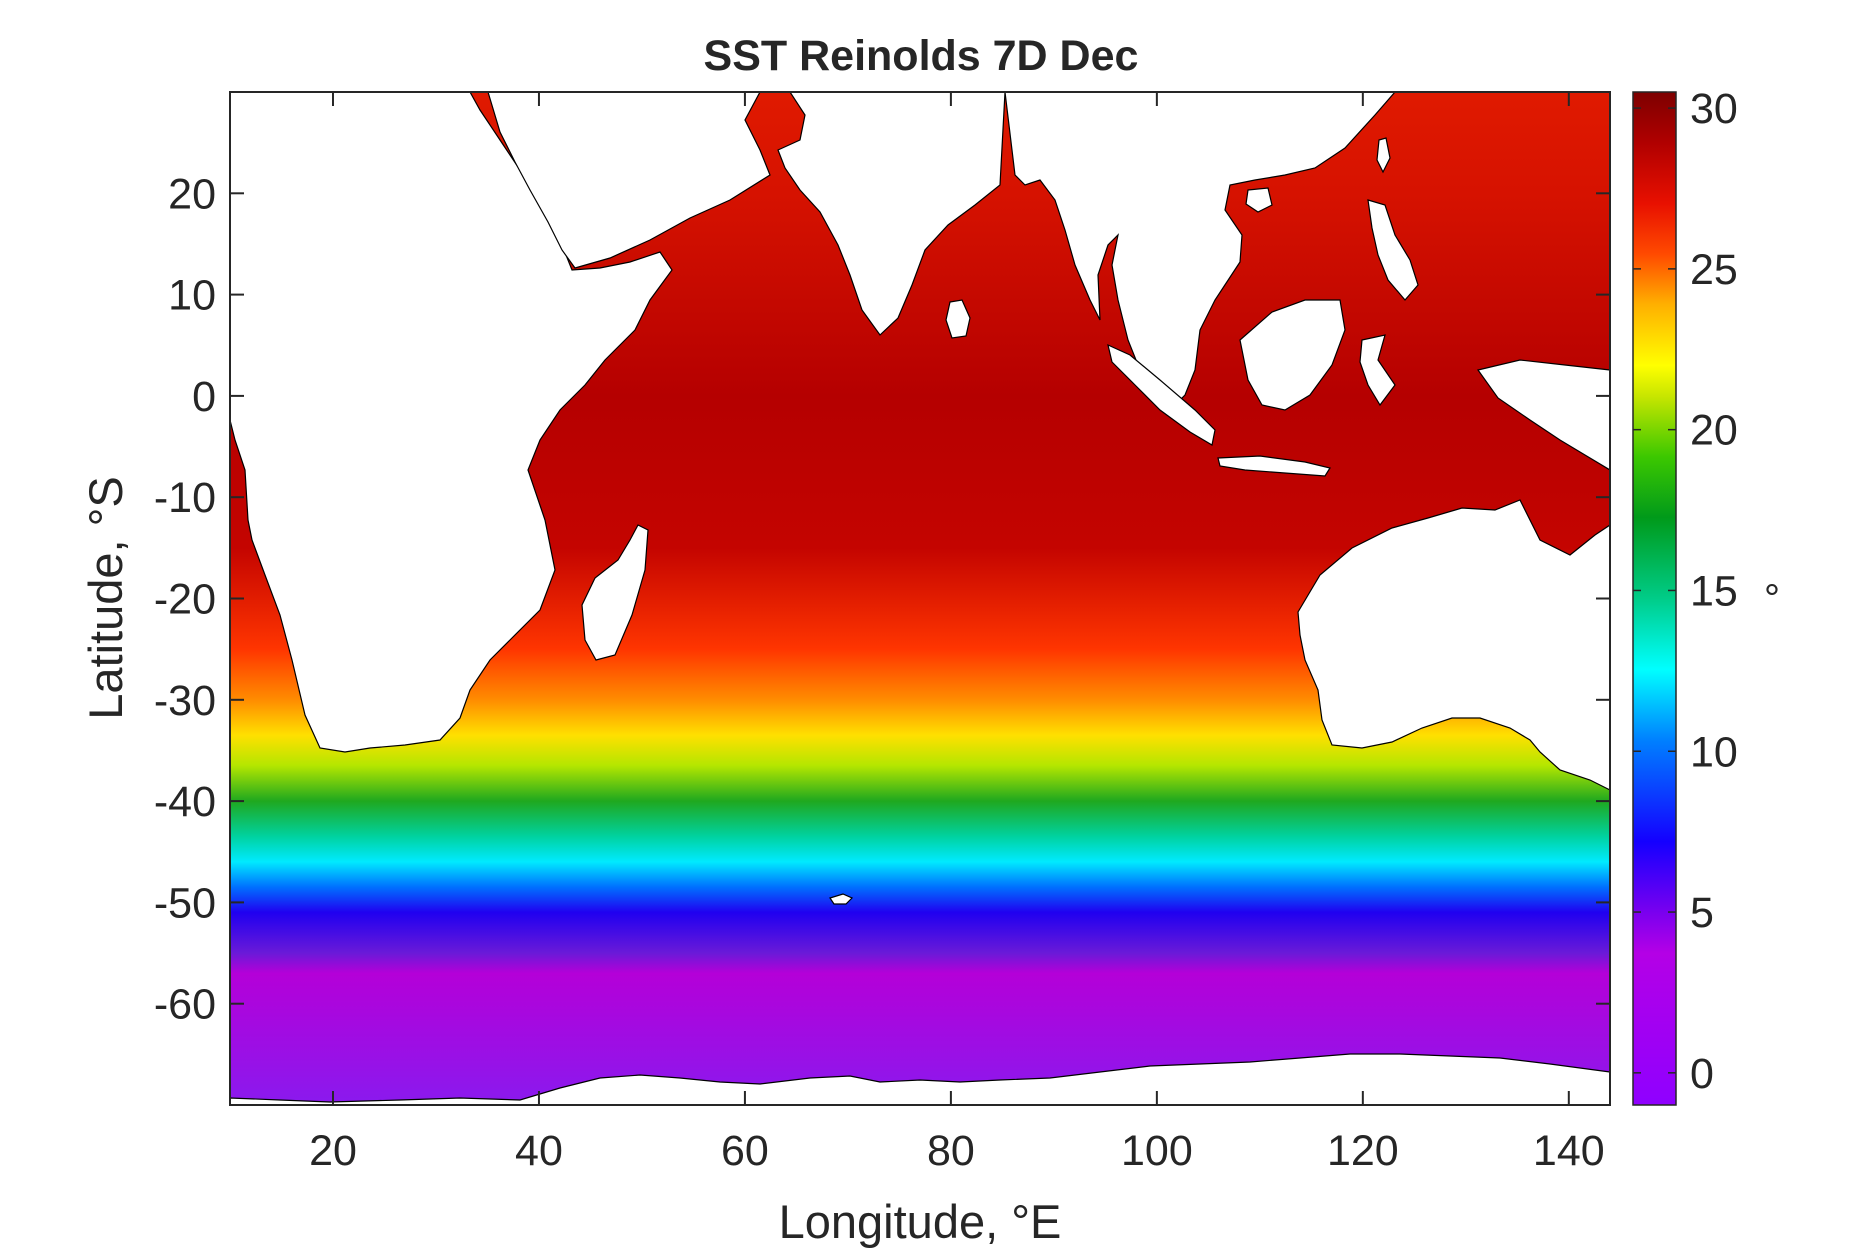 This screenshot has height=1250, width=1875. Describe the element at coordinates (1714, 431) in the screenshot. I see `colorbar-tick-label: 20` at that location.